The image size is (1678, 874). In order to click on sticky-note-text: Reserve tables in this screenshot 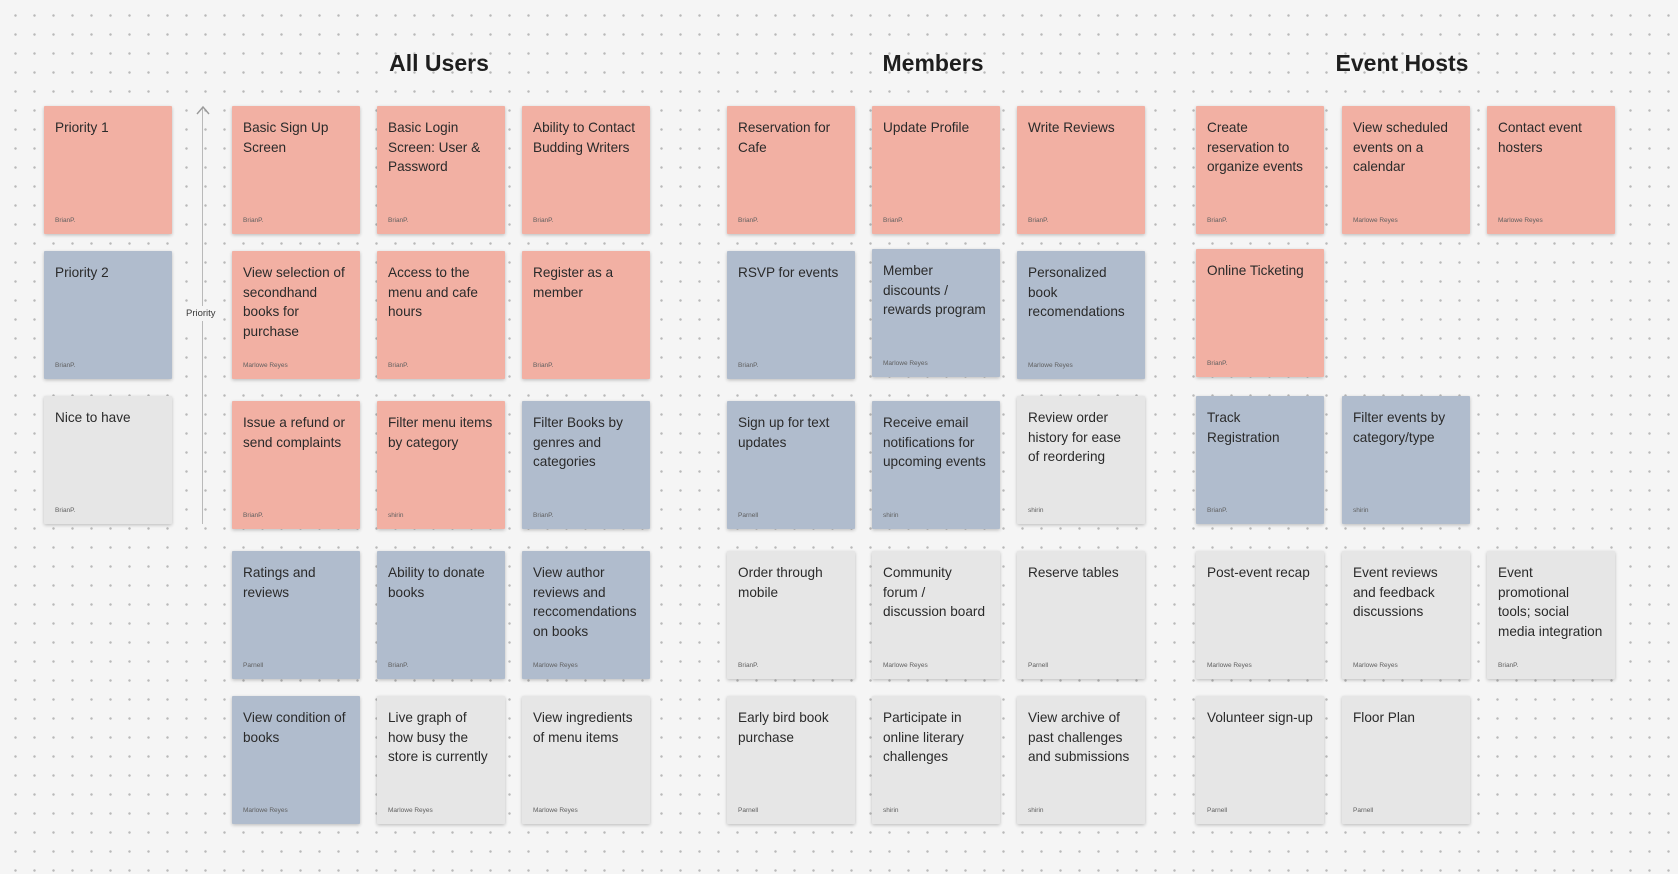, I will do `click(1073, 572)`.